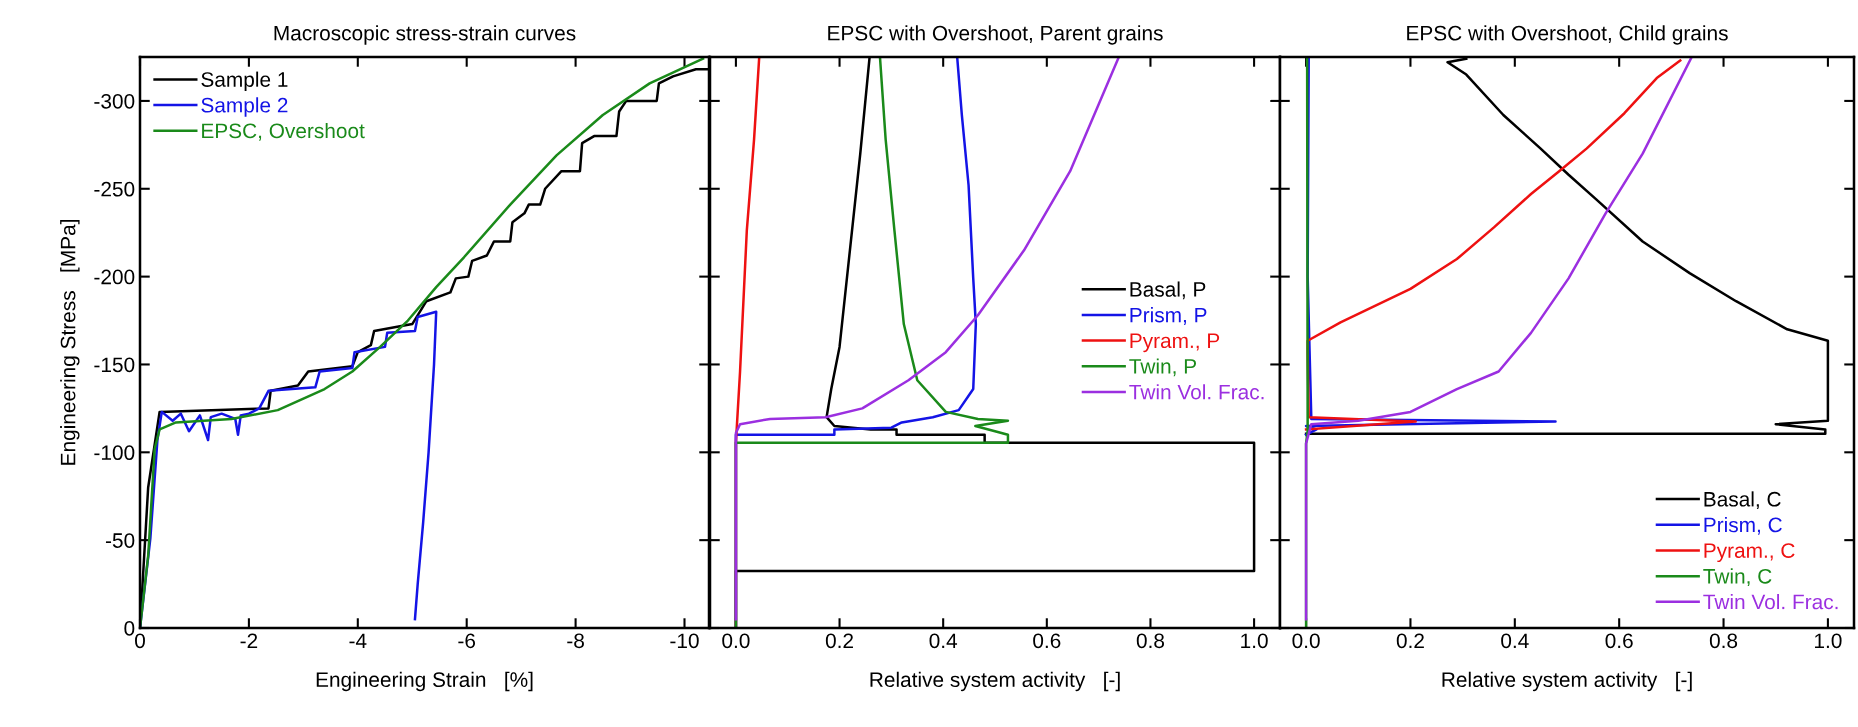 The width and height of the screenshot is (1858, 727). I want to click on x-axis-title: Engineering Strain [%], so click(424, 681).